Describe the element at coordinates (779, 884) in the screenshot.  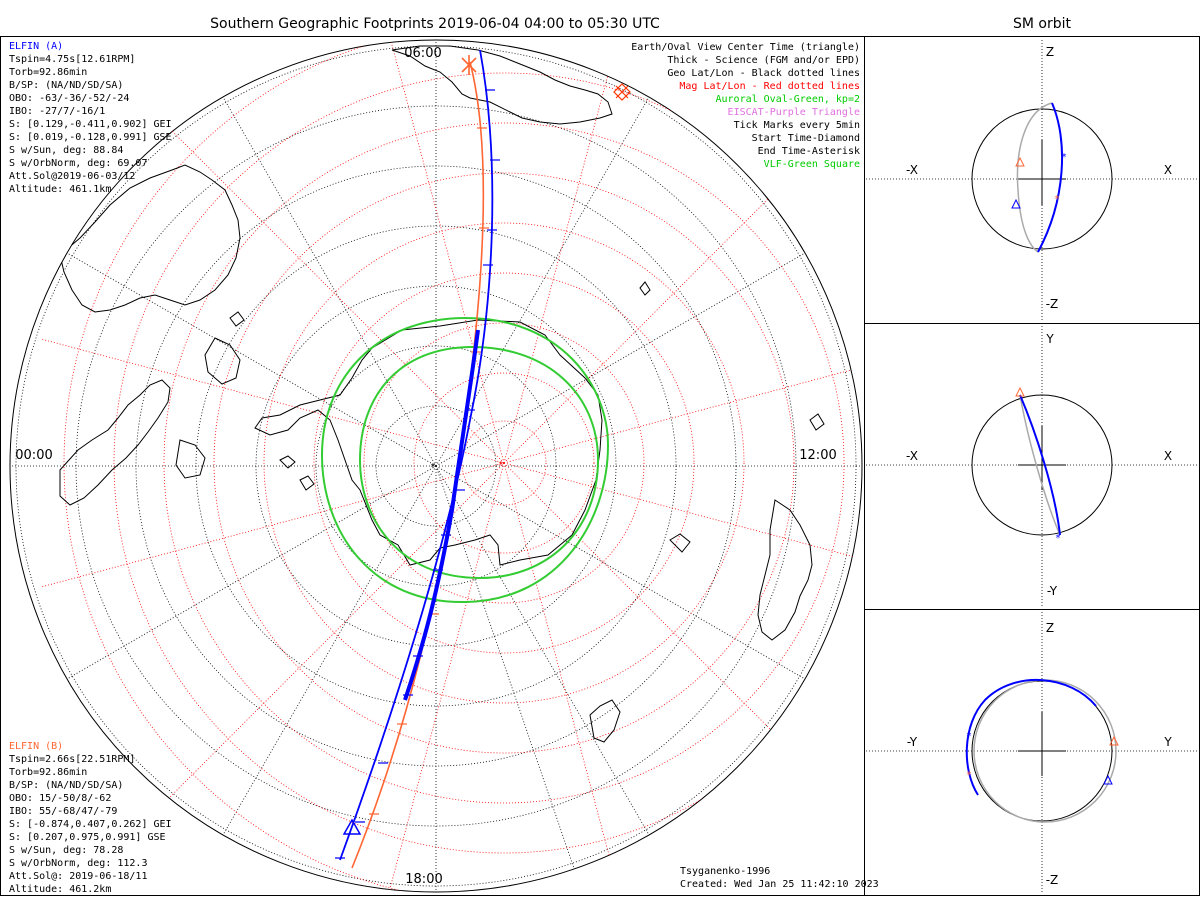
I see `created-timestamp: Created: Wed Jan 25 11:42:10 2023` at that location.